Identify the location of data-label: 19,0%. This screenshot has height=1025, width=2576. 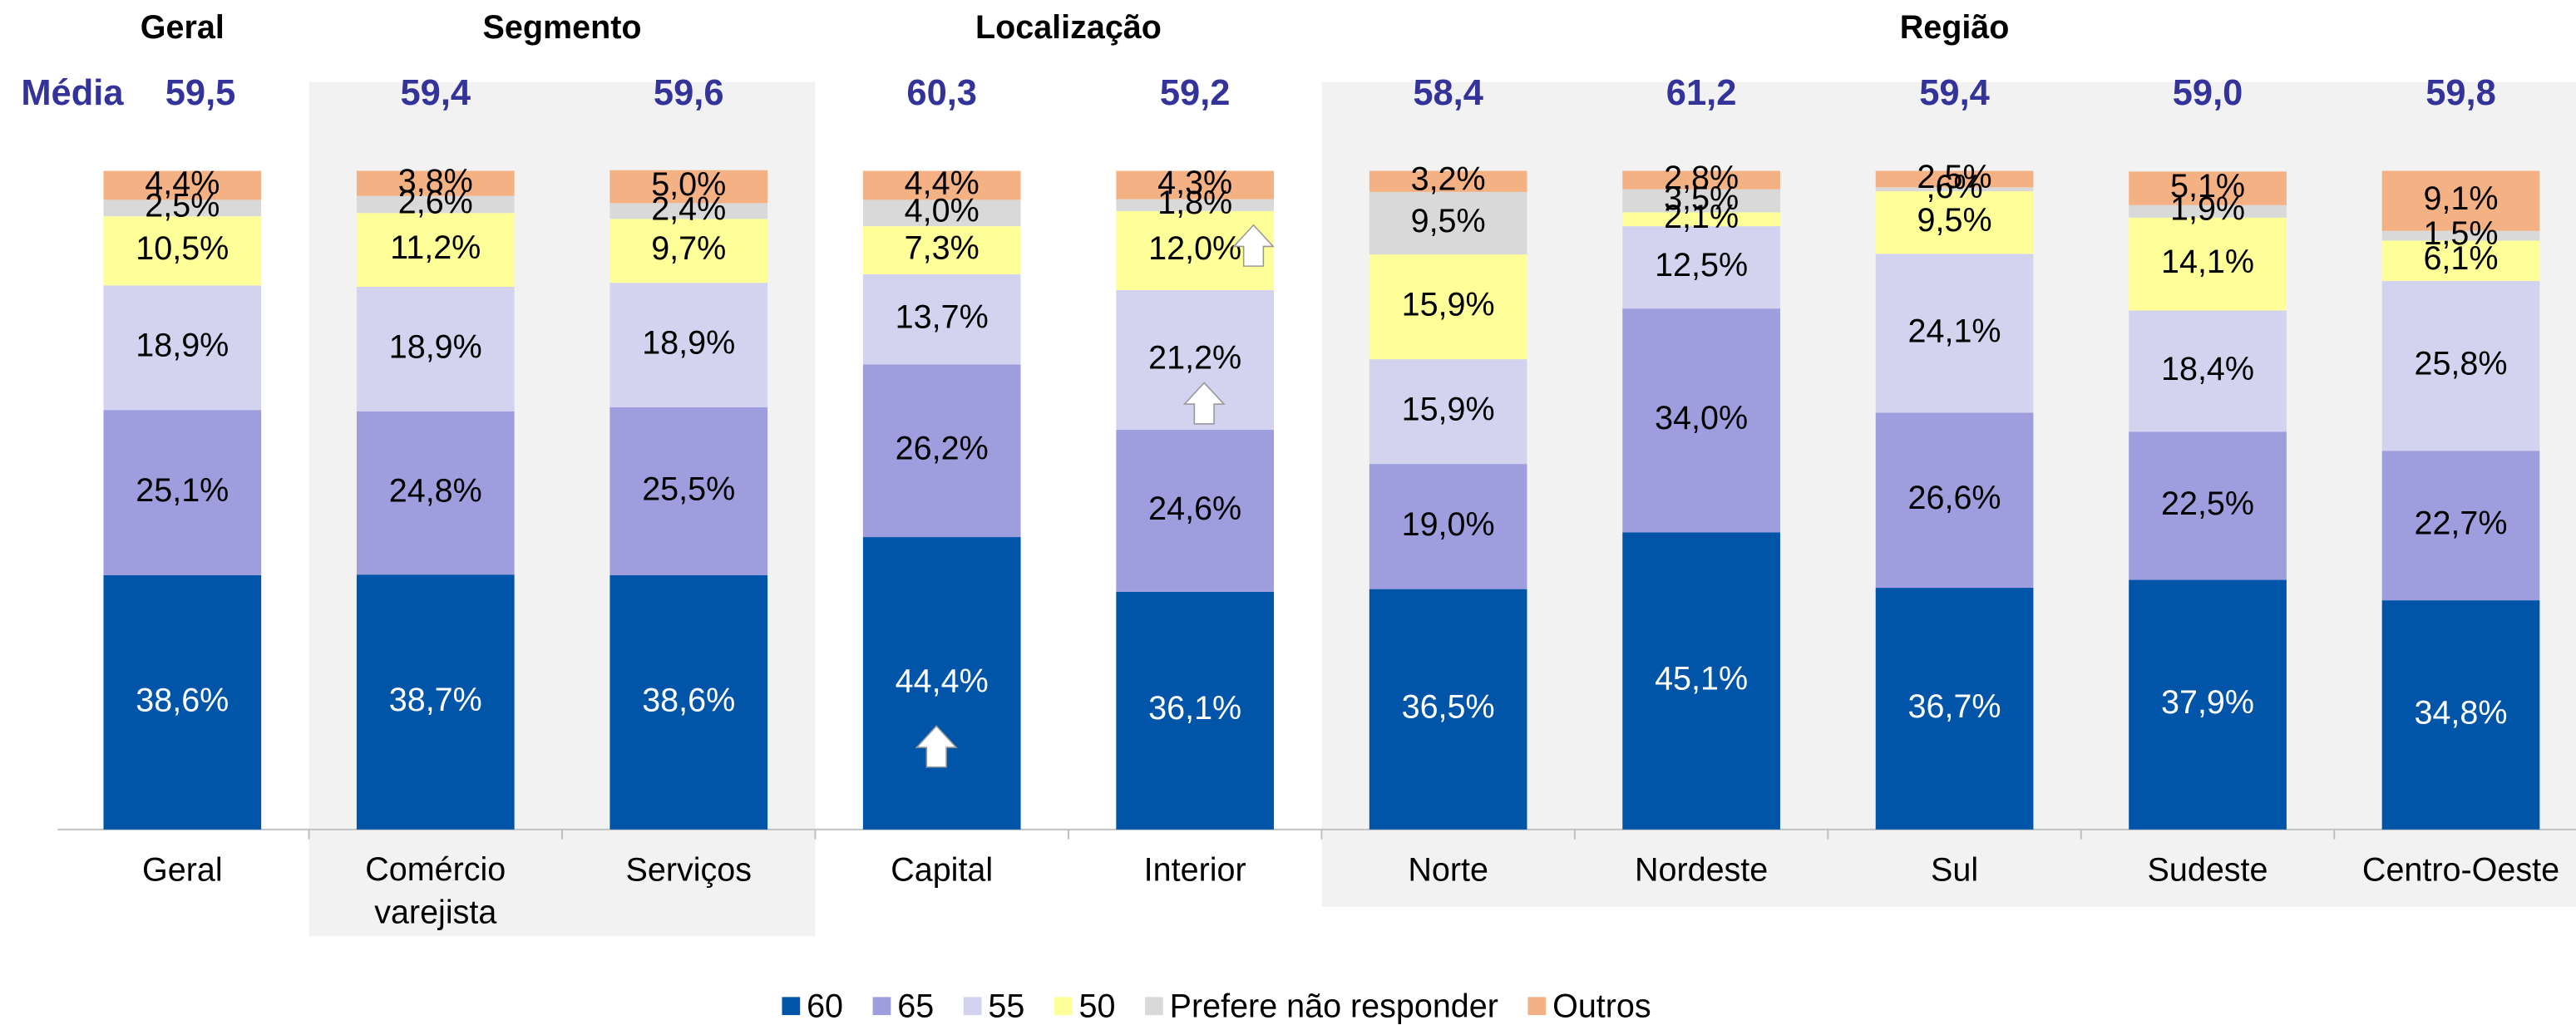
(1448, 524).